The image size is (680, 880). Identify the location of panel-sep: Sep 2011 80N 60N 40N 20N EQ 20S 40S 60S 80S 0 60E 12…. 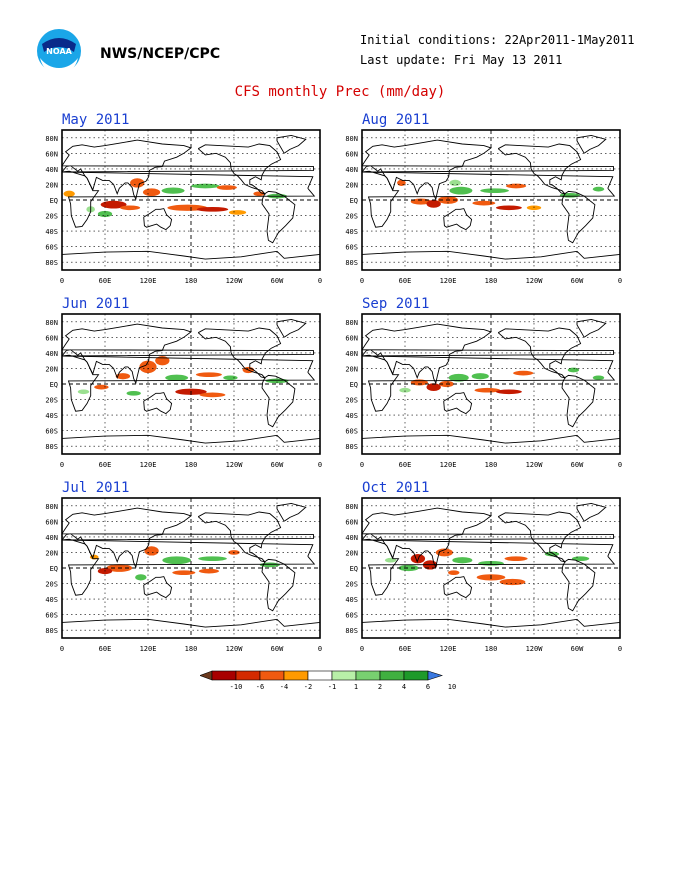
(483, 382).